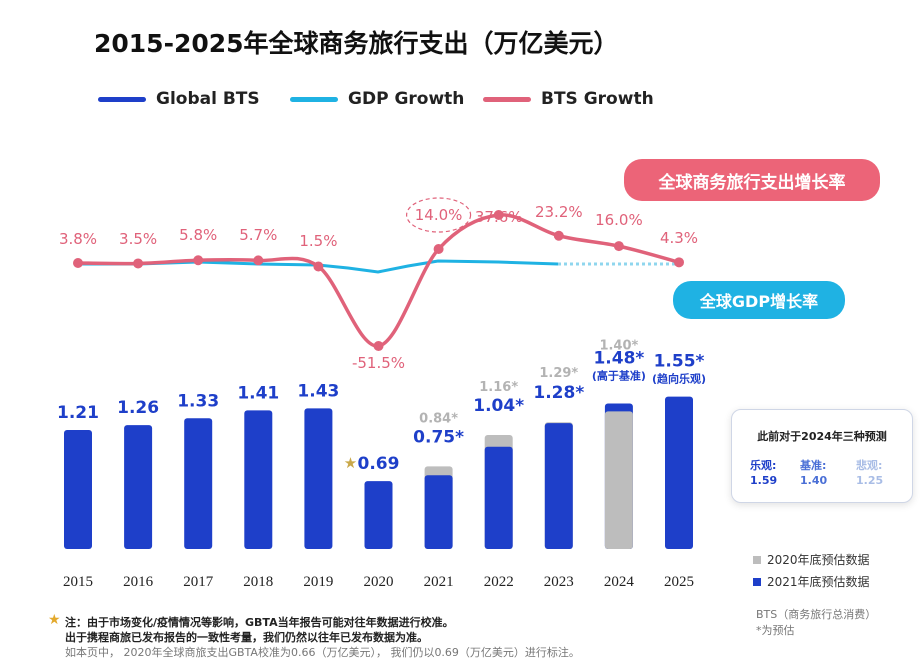  Describe the element at coordinates (378, 363) in the screenshot. I see `bts-growth-label-2020: -51.5%` at that location.